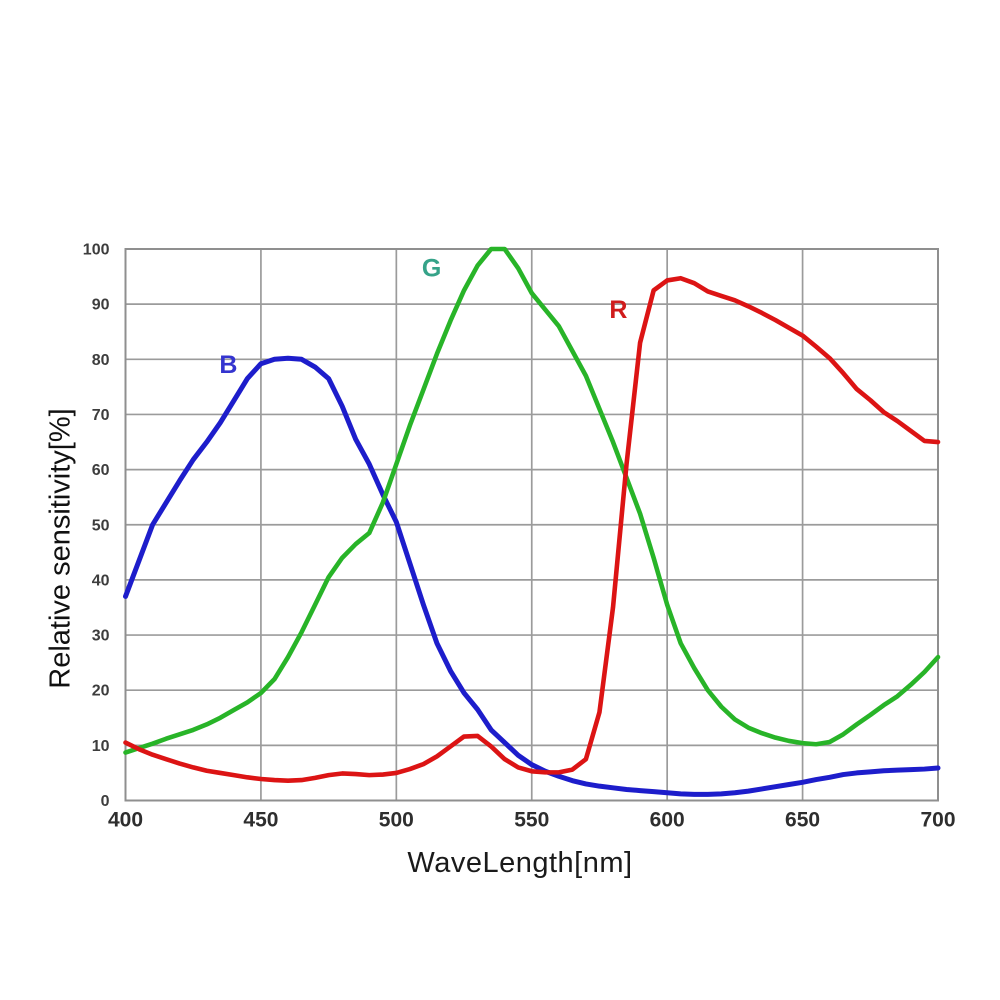 The height and width of the screenshot is (1000, 1000). I want to click on y-tick-label-10: 10, so click(101, 746).